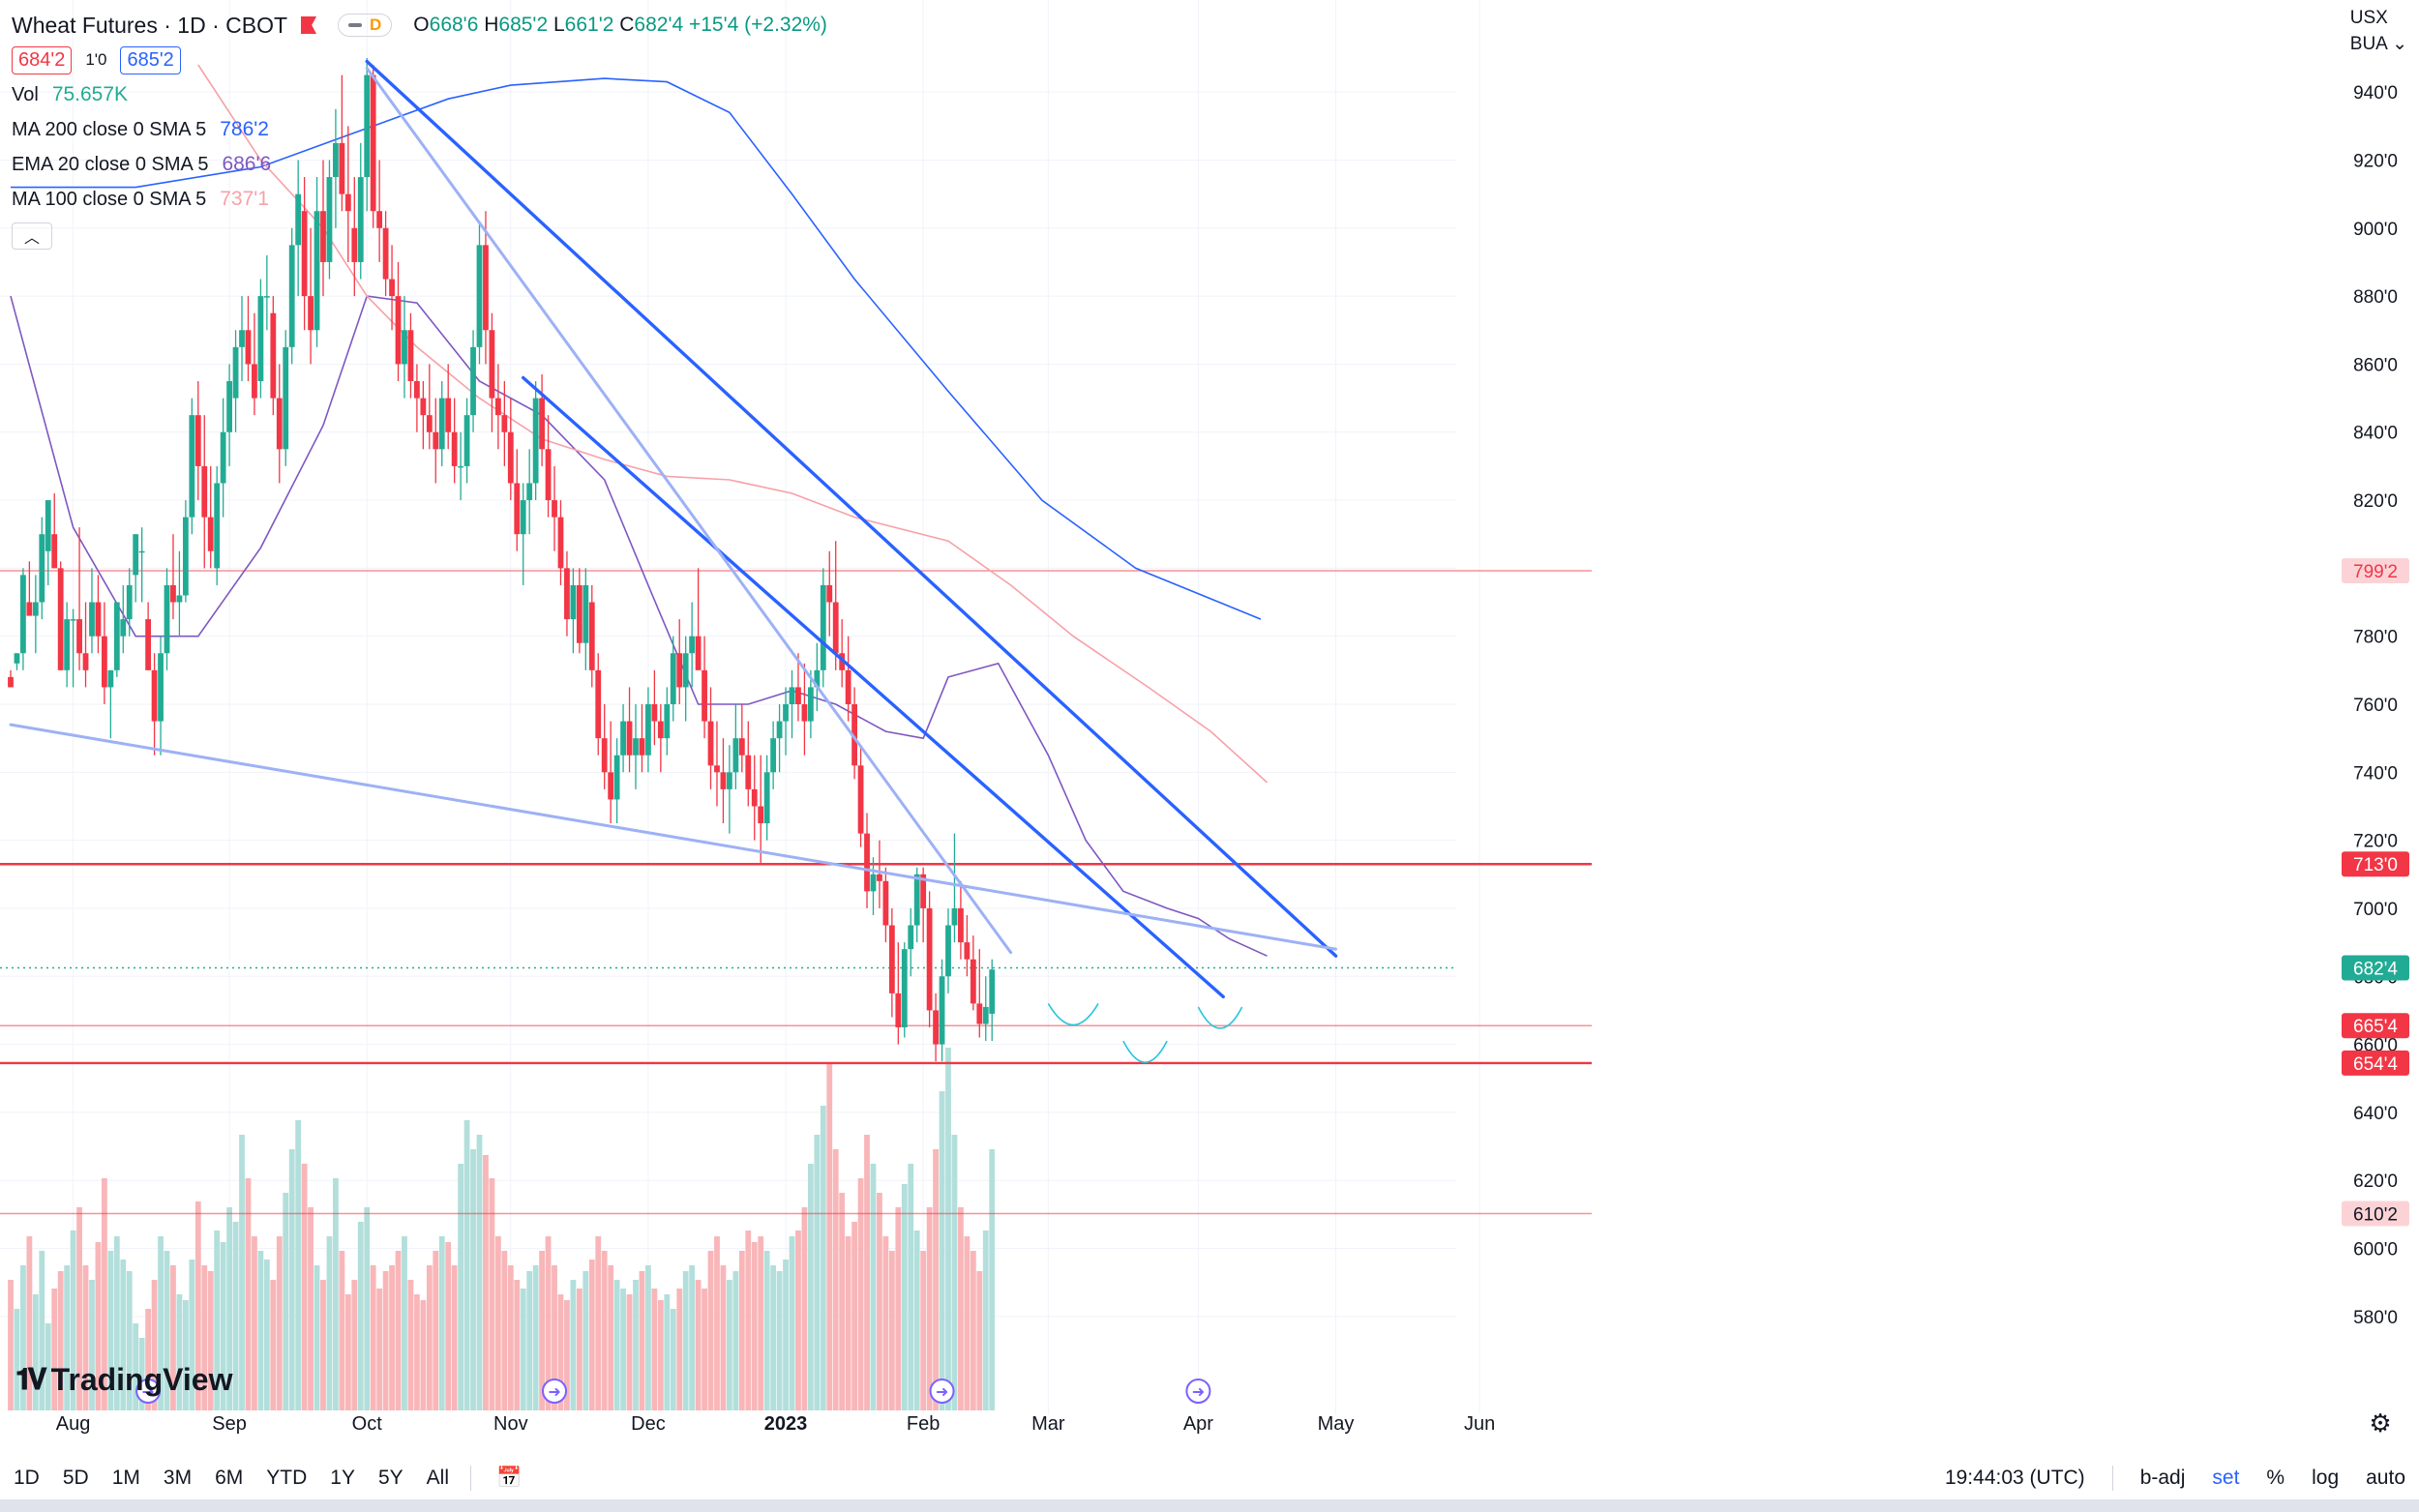 Image resolution: width=2419 pixels, height=1512 pixels. I want to click on range-all: All, so click(438, 1478).